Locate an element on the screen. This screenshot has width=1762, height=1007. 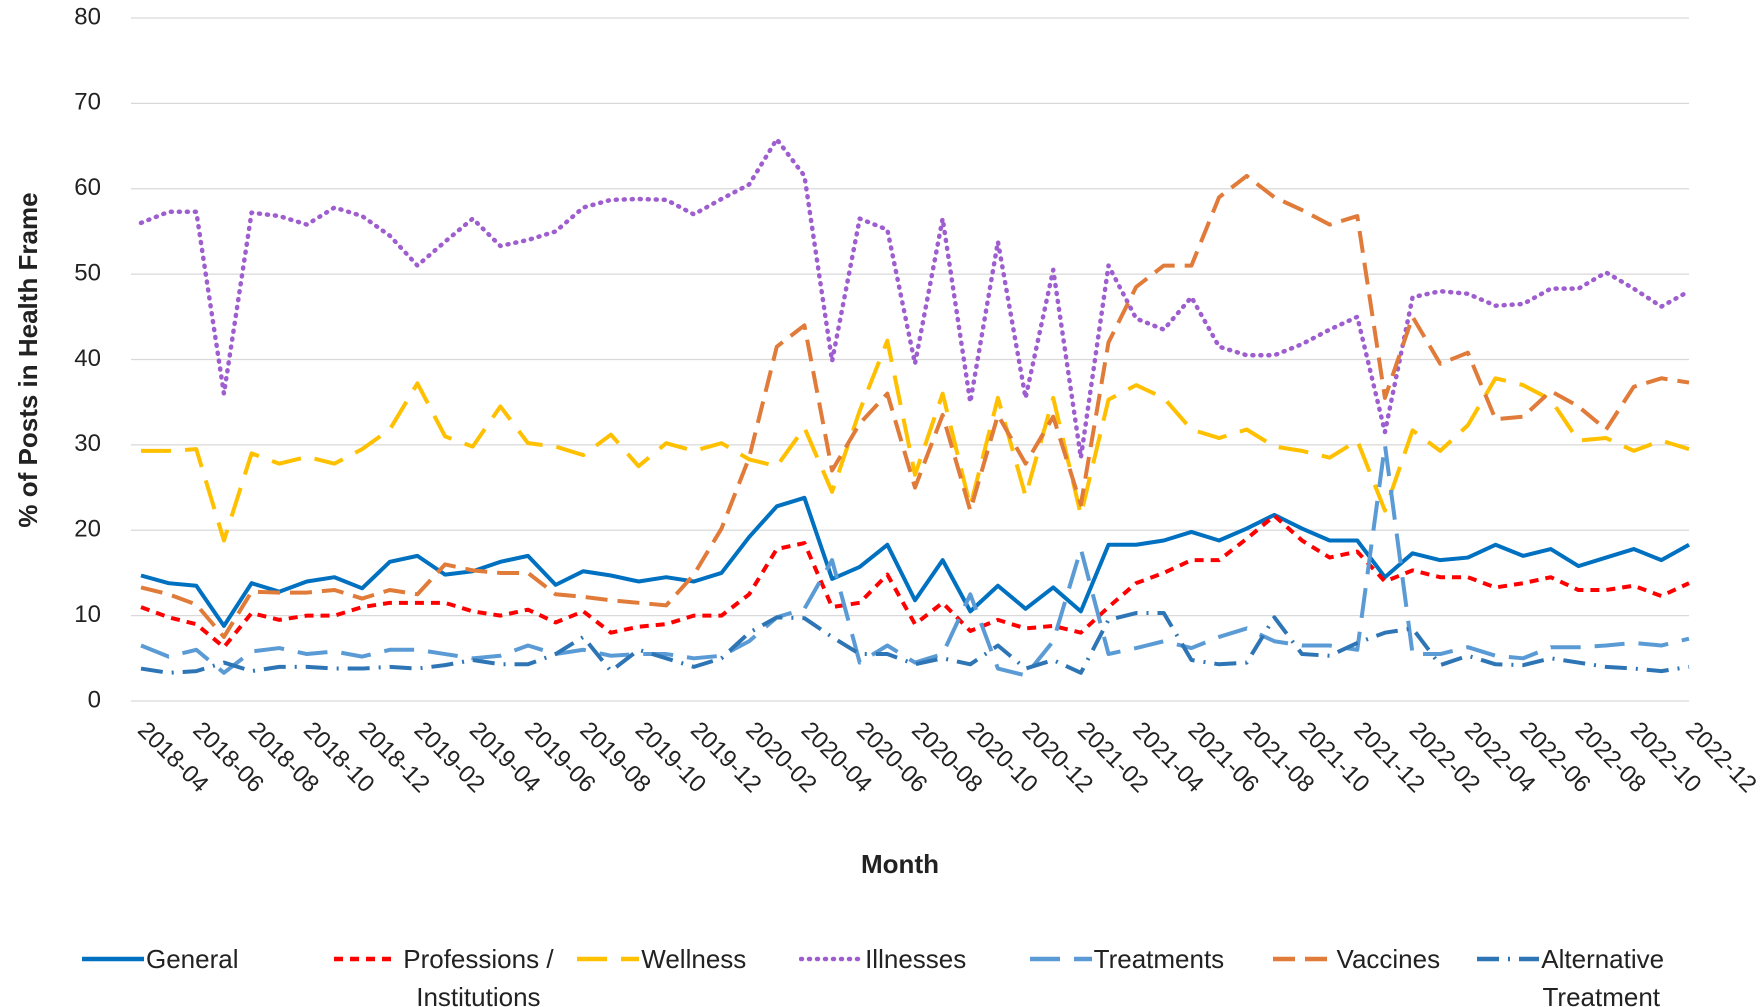
legend-label: Treatments is located at coordinates (1159, 959).